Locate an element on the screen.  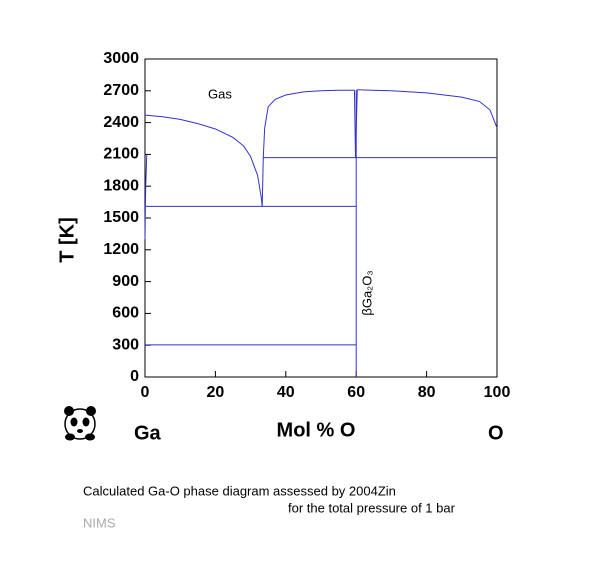
y-tick-label: 300 is located at coordinates (125, 344).